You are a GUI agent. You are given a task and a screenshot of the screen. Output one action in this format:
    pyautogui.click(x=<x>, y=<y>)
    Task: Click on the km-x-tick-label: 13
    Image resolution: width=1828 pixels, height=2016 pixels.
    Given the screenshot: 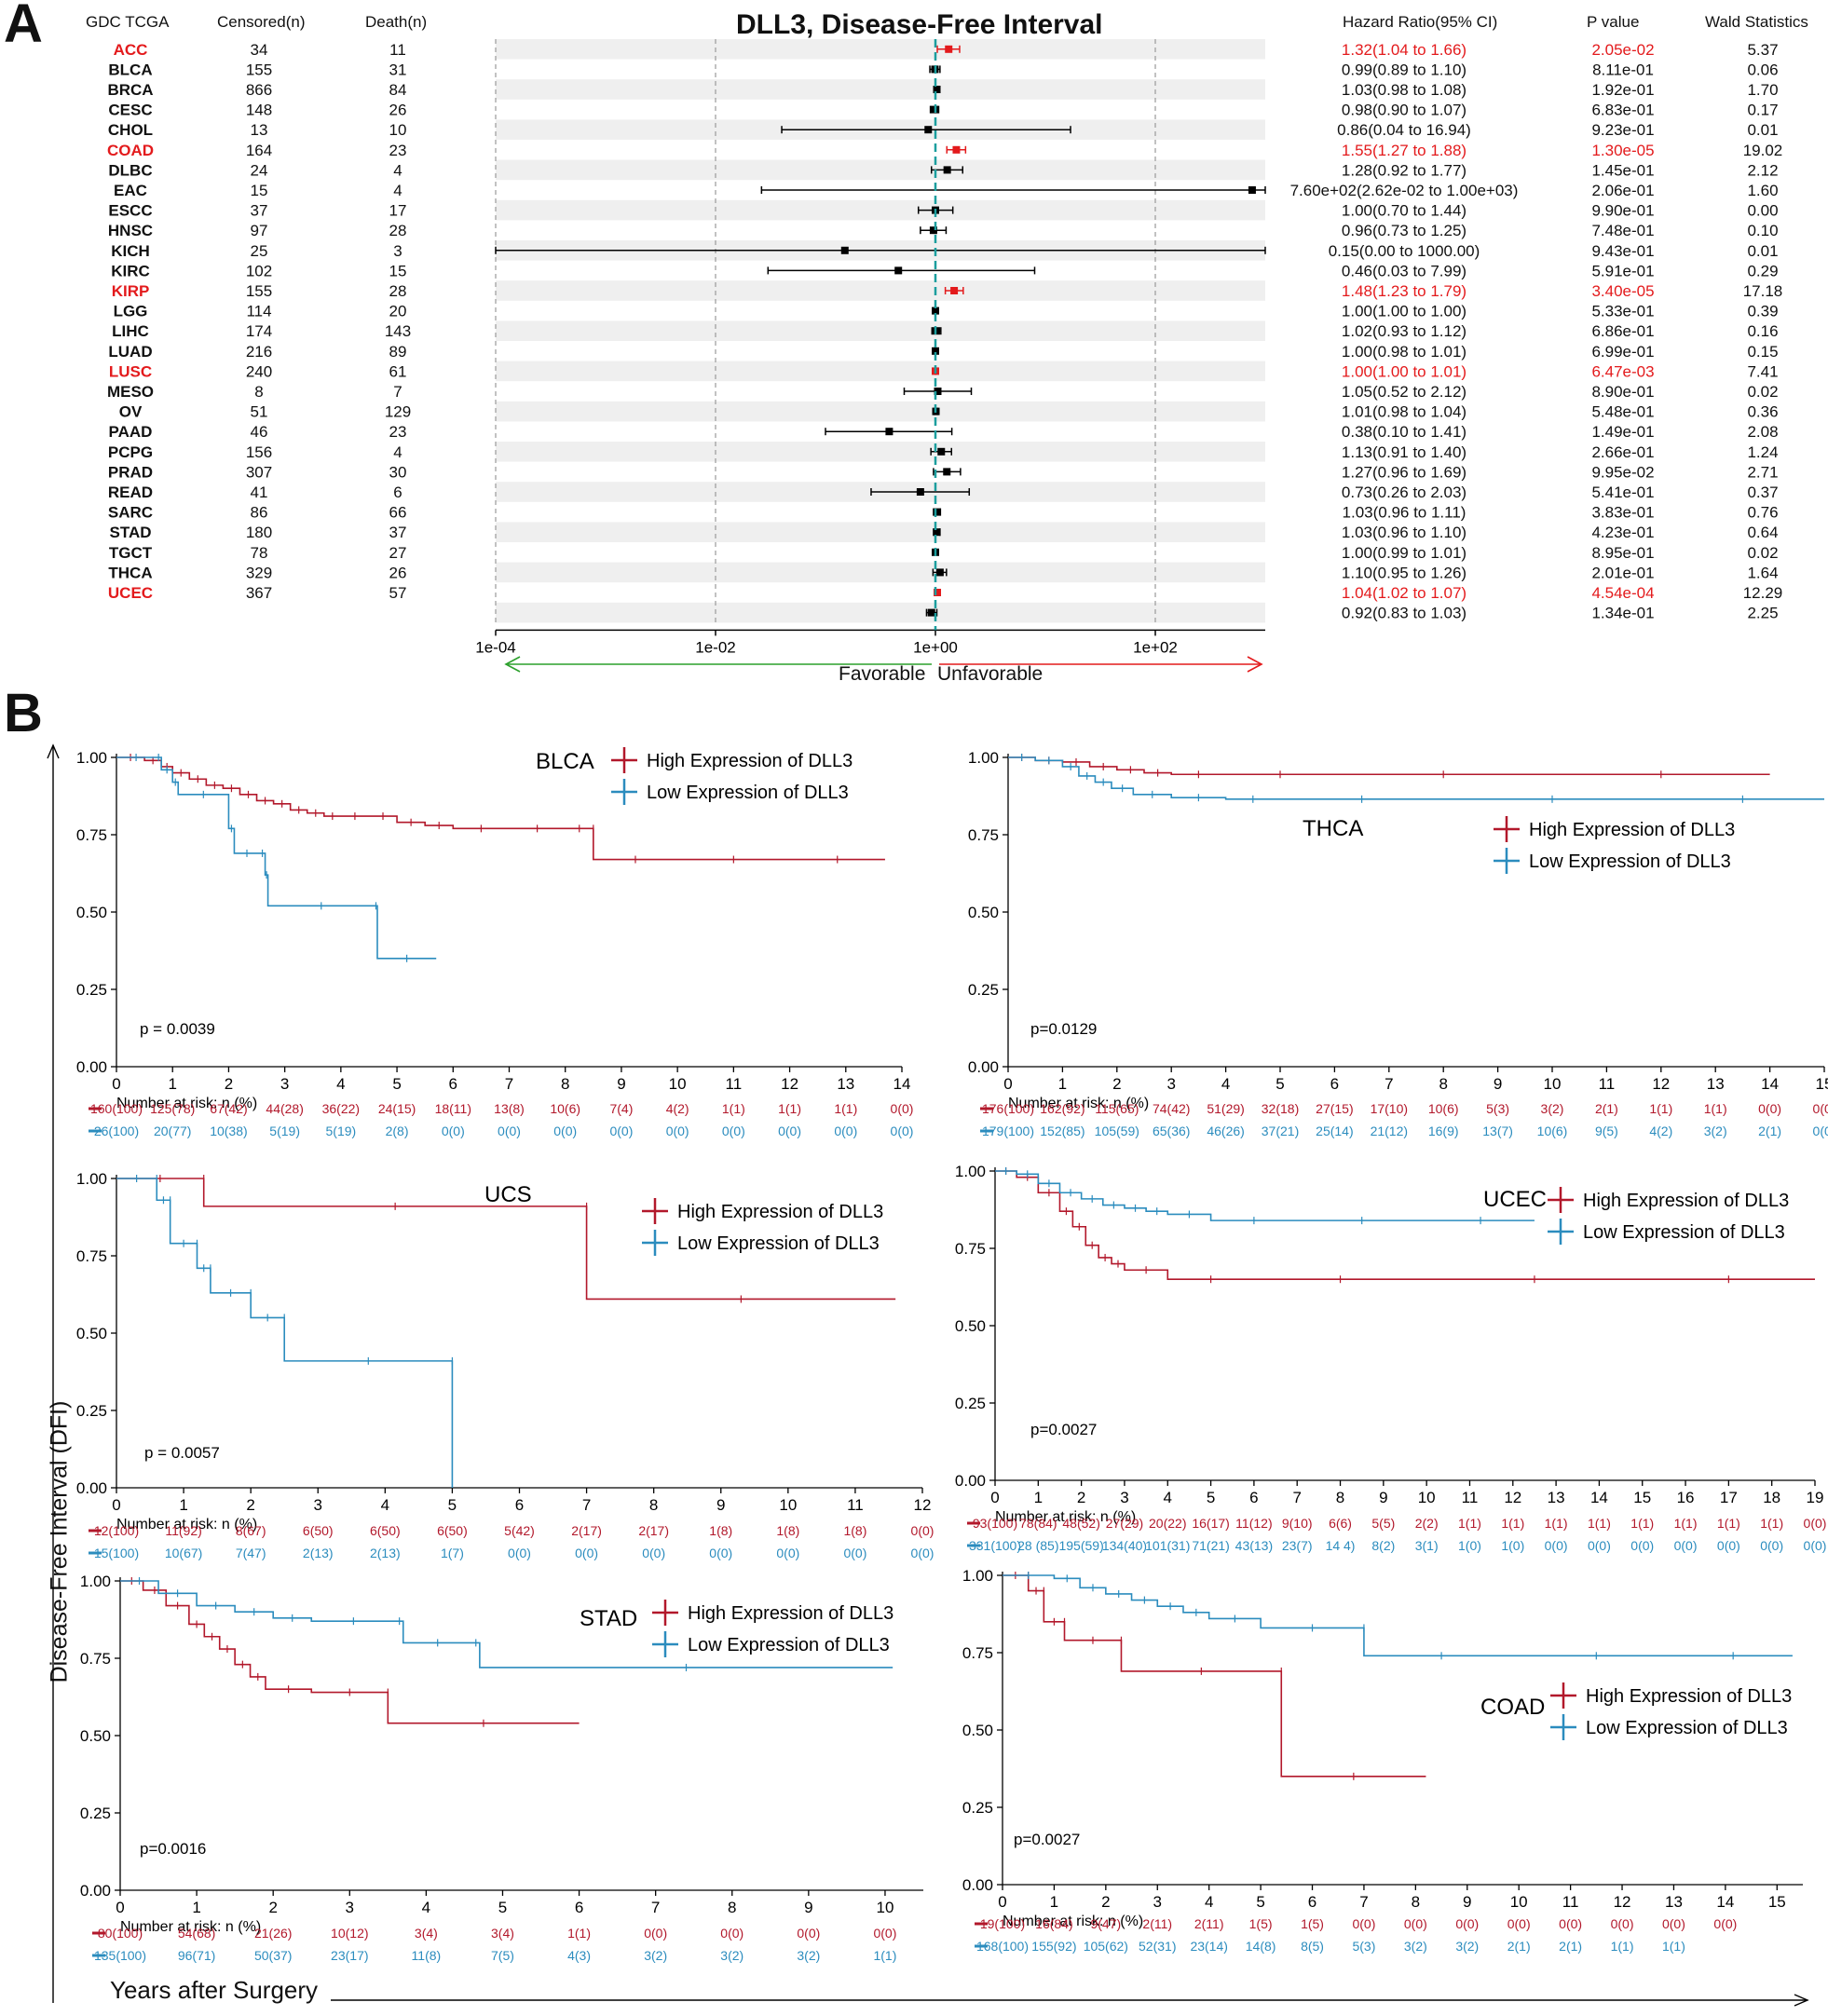 What is the action you would take?
    pyautogui.click(x=1674, y=1902)
    